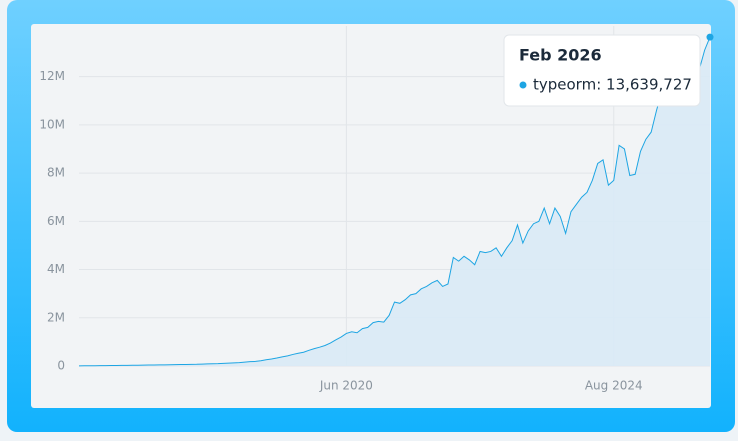 This screenshot has height=441, width=738. Describe the element at coordinates (614, 386) in the screenshot. I see `x-tick-label: Aug 2024` at that location.